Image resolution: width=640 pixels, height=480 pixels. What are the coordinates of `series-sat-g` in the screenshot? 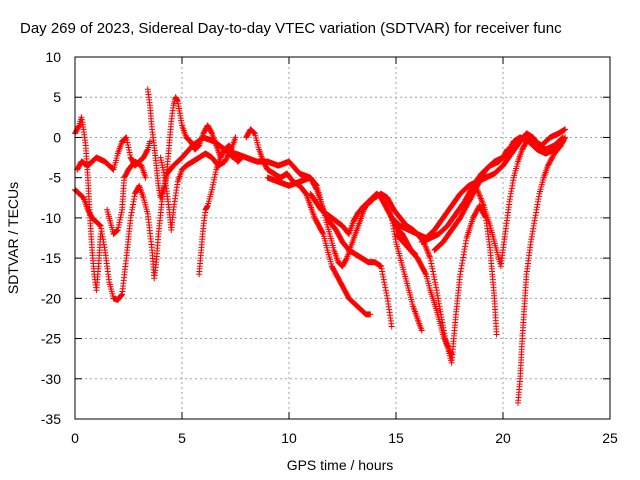 It's located at (220, 210).